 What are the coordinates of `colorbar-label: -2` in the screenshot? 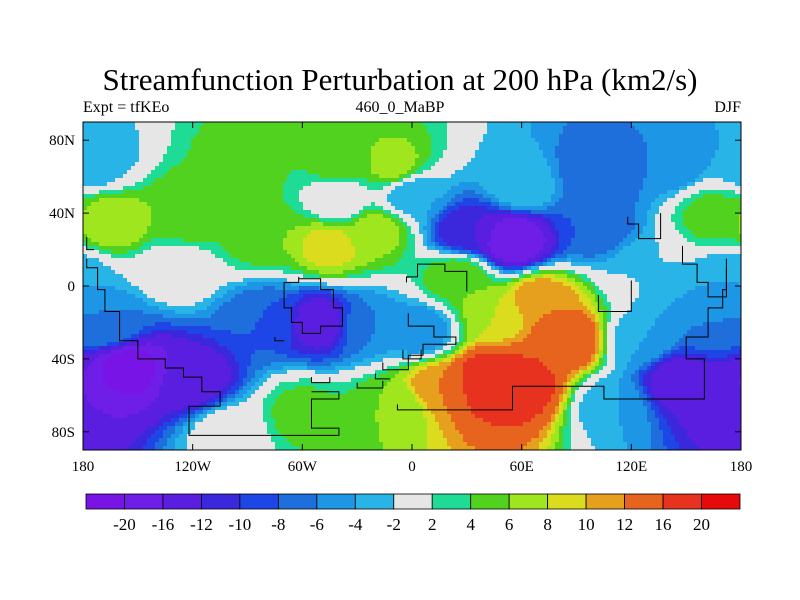 It's located at (394, 524).